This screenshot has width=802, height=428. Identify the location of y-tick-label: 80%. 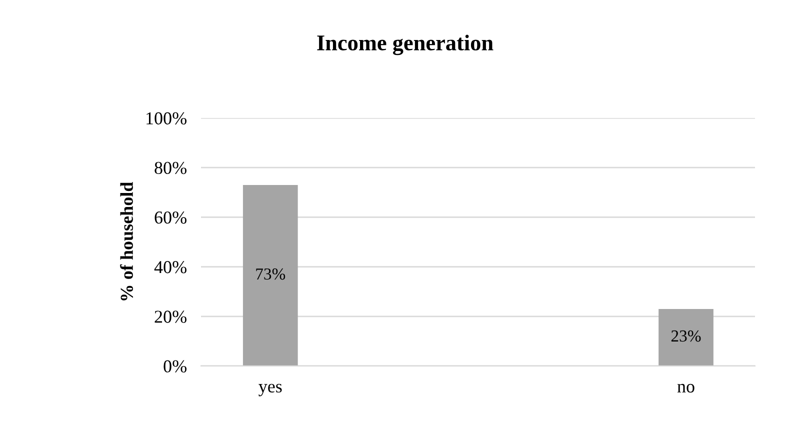
(170, 168).